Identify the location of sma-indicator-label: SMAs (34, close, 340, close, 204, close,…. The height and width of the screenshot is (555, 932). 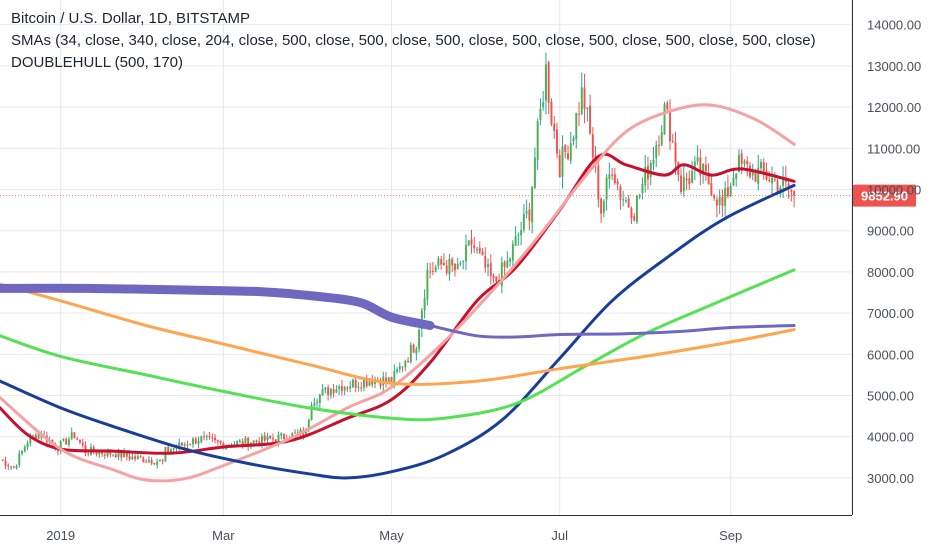
(413, 40).